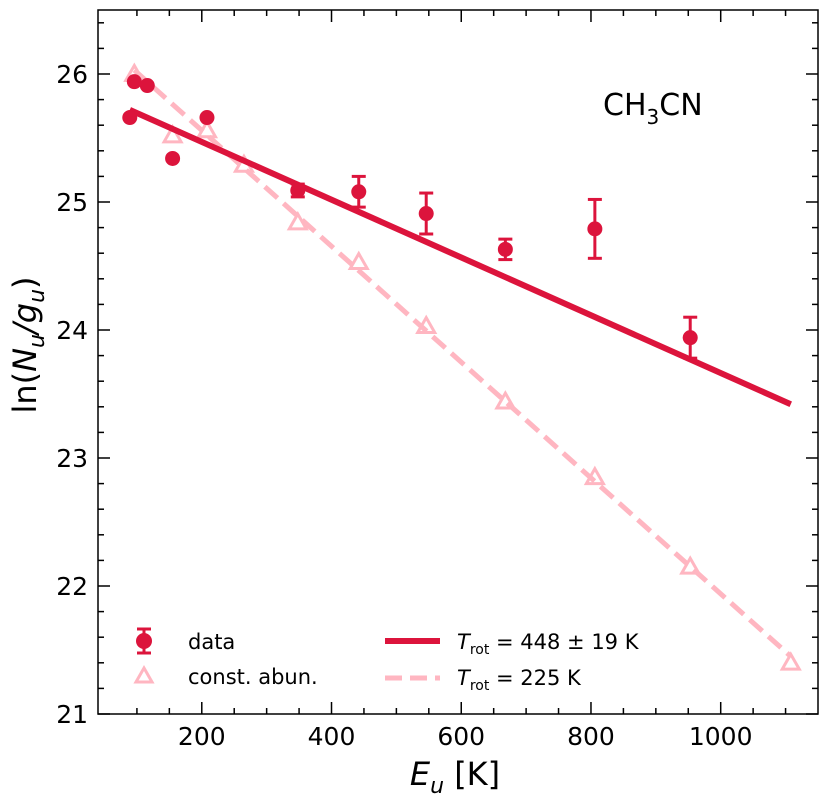 The height and width of the screenshot is (800, 830). What do you see at coordinates (144, 641) in the screenshot?
I see `legend-data-marker` at bounding box center [144, 641].